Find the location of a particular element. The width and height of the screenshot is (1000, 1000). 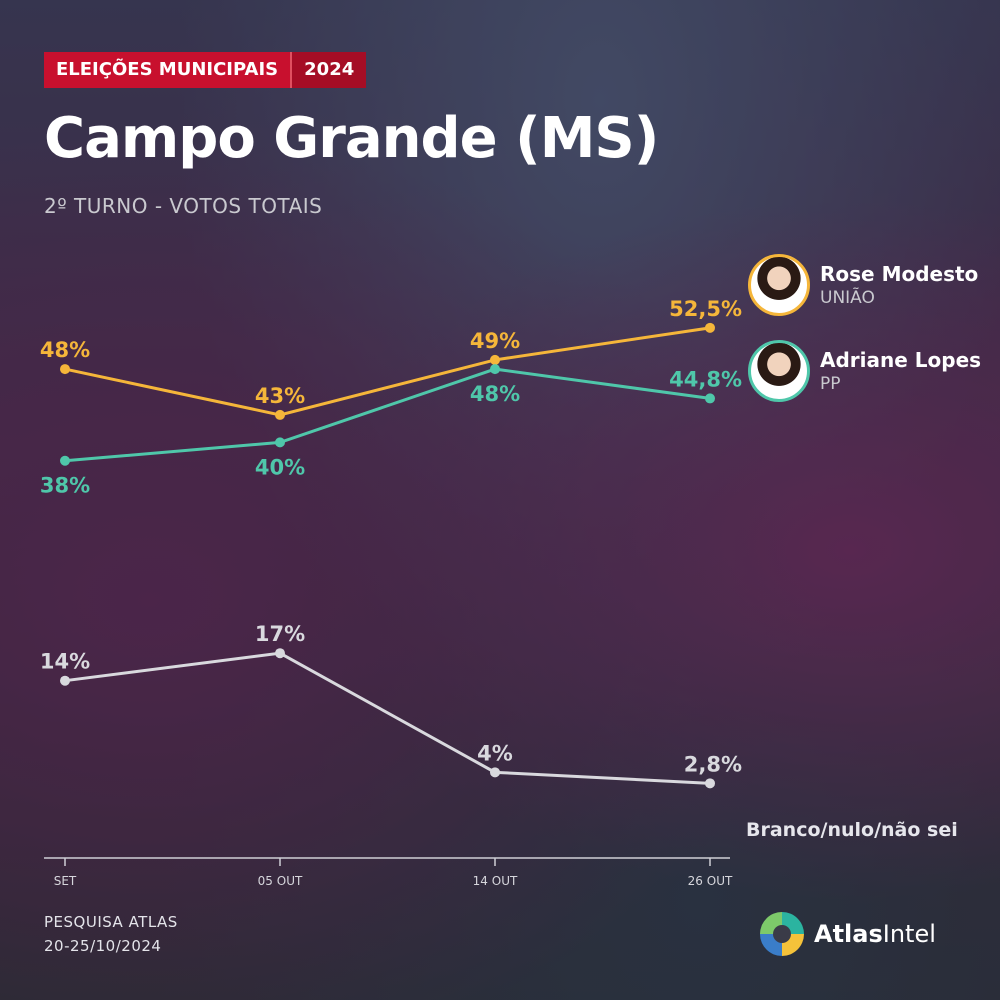

x-tick-label: 05 OUT is located at coordinates (280, 881).